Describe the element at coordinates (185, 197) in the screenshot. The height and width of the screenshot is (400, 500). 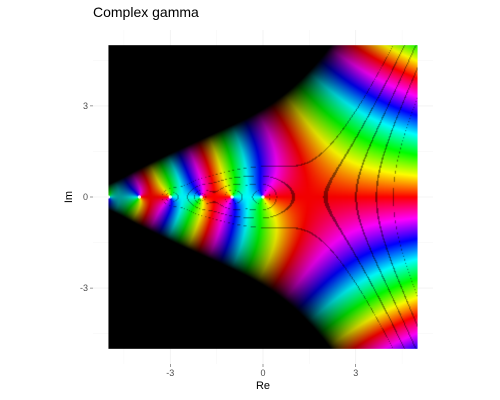
I see `pole-markers` at that location.